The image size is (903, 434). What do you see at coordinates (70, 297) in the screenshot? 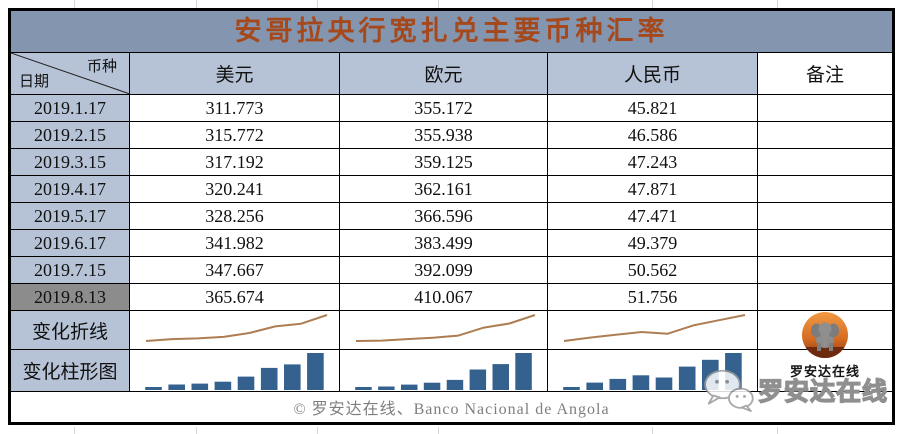
I see `date-cell: 2019.8.13` at bounding box center [70, 297].